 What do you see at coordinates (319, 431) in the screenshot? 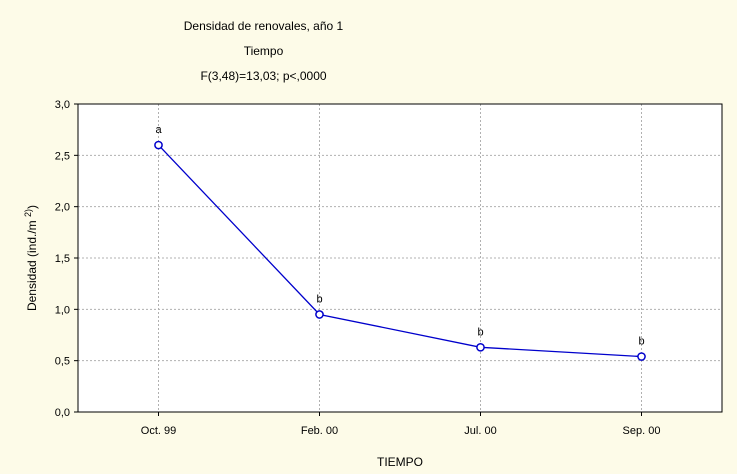
I see `x-tick-label: Feb. 00` at bounding box center [319, 431].